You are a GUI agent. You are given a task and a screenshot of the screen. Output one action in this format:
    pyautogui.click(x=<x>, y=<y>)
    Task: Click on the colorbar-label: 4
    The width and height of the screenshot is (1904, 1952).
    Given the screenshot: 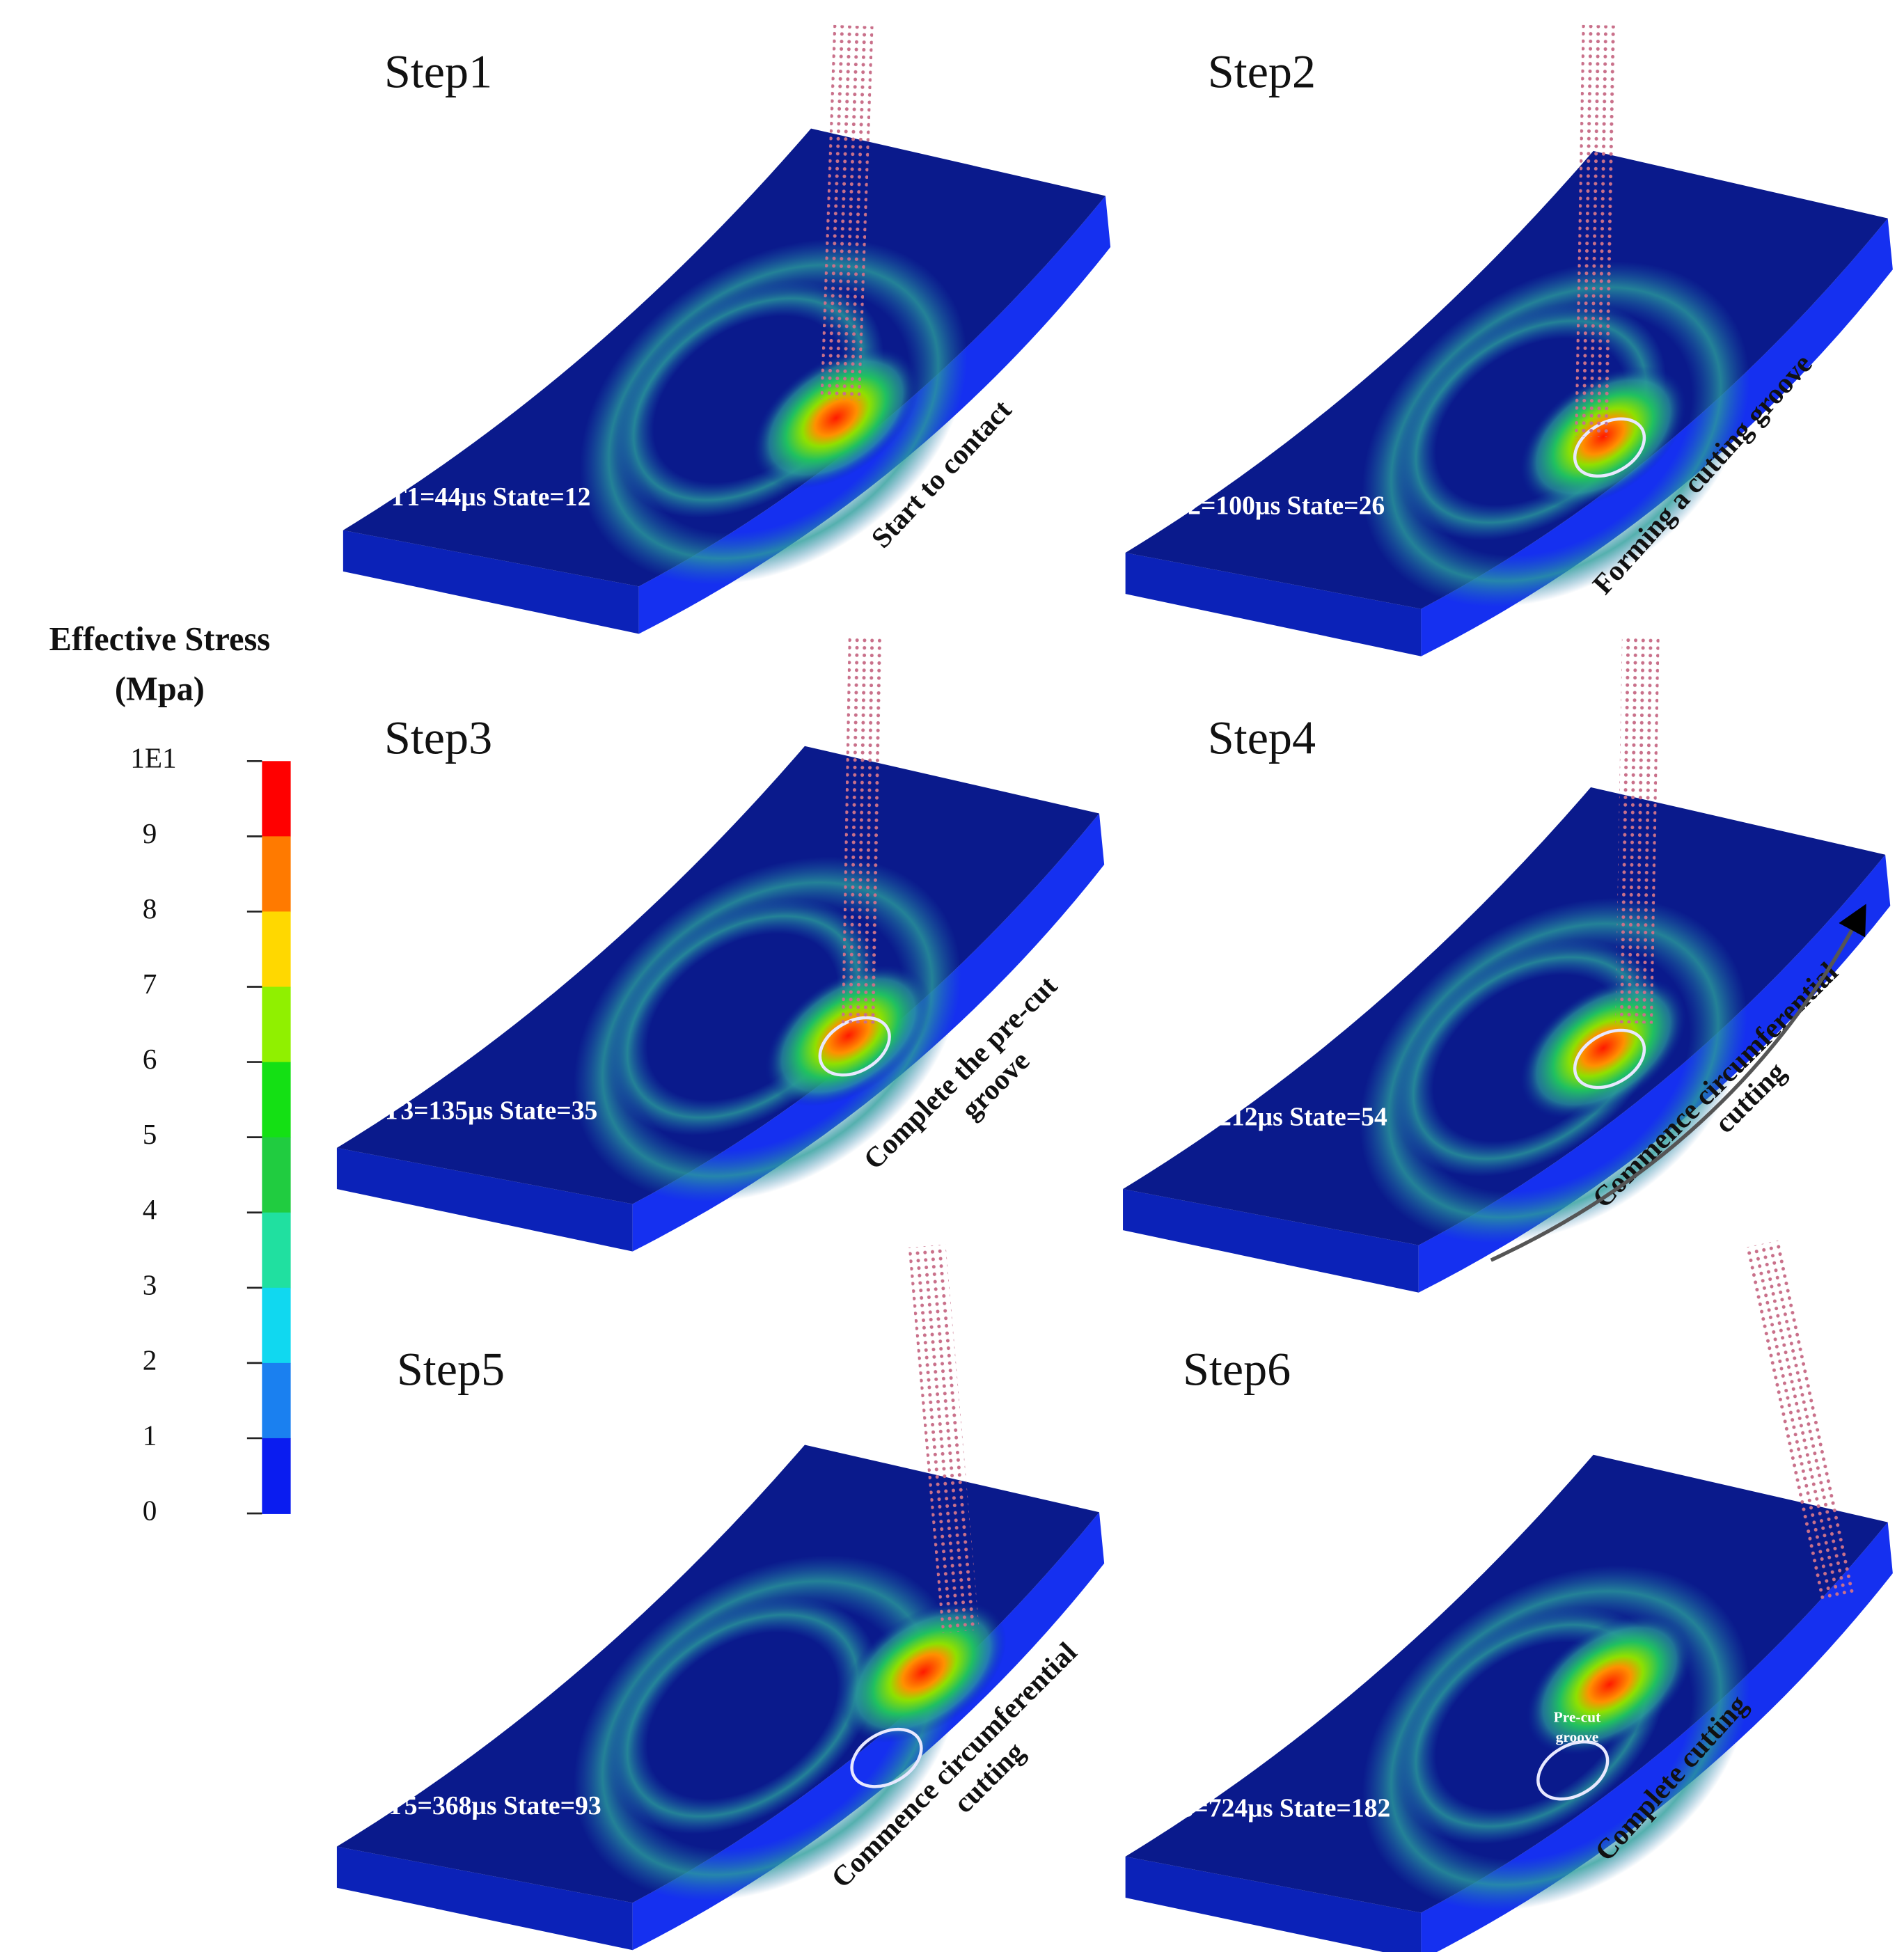 What is the action you would take?
    pyautogui.click(x=150, y=1209)
    